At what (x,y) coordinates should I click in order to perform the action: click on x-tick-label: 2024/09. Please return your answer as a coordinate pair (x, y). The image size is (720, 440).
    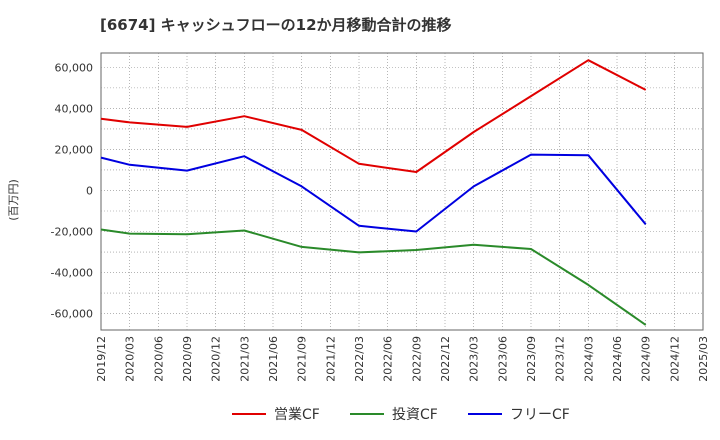
    Looking at the image, I should click on (646, 359).